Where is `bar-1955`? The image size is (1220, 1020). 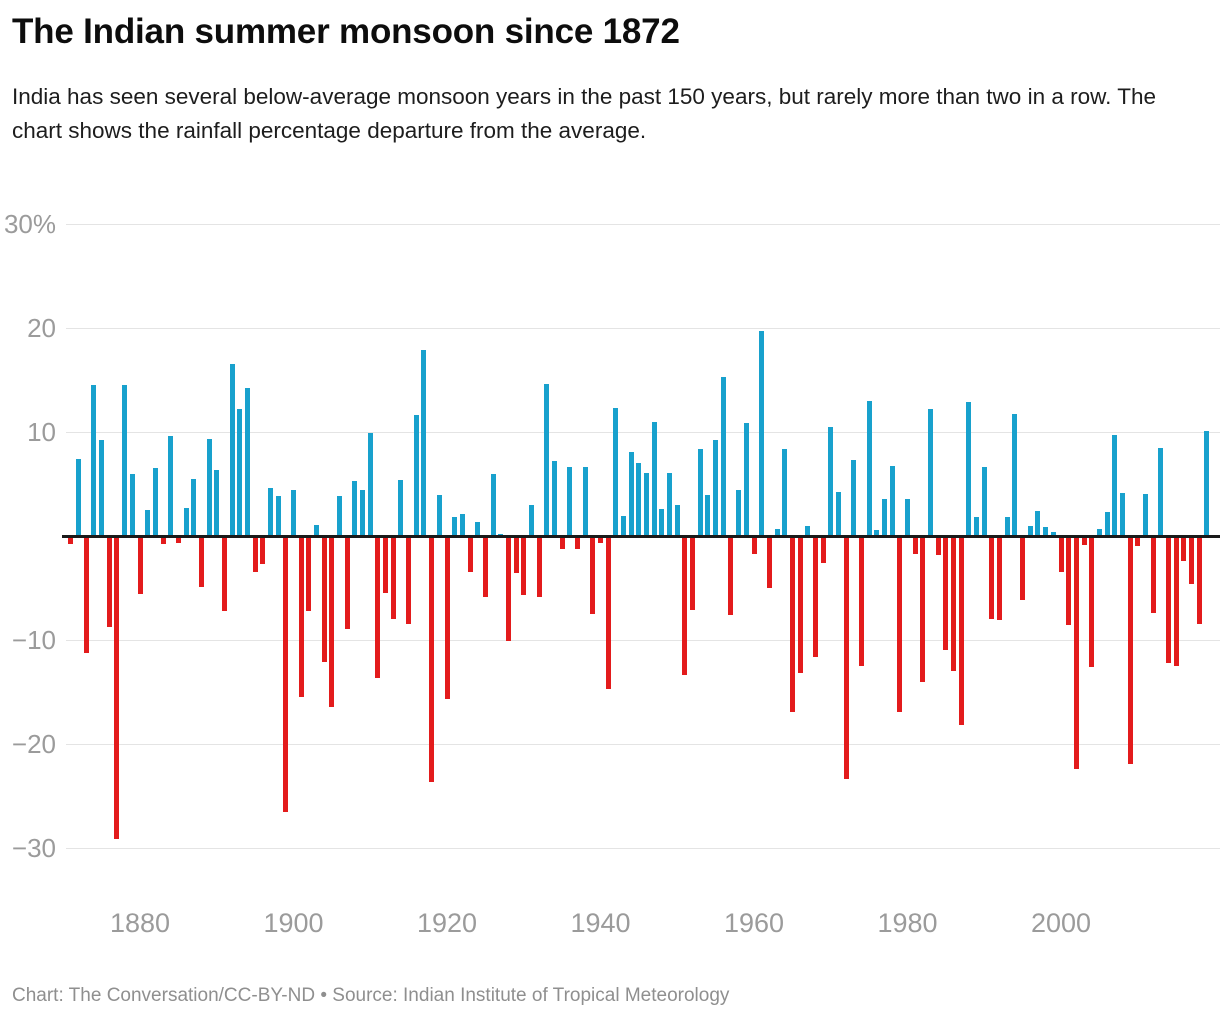 bar-1955 is located at coordinates (716, 488).